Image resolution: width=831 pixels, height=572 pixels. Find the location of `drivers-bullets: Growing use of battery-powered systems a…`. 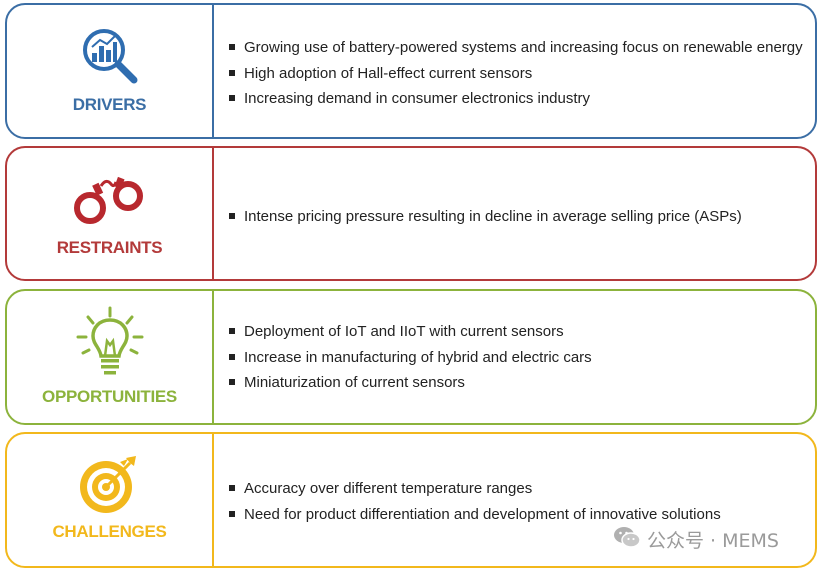

drivers-bullets: Growing use of battery-powered systems a… is located at coordinates (517, 73).